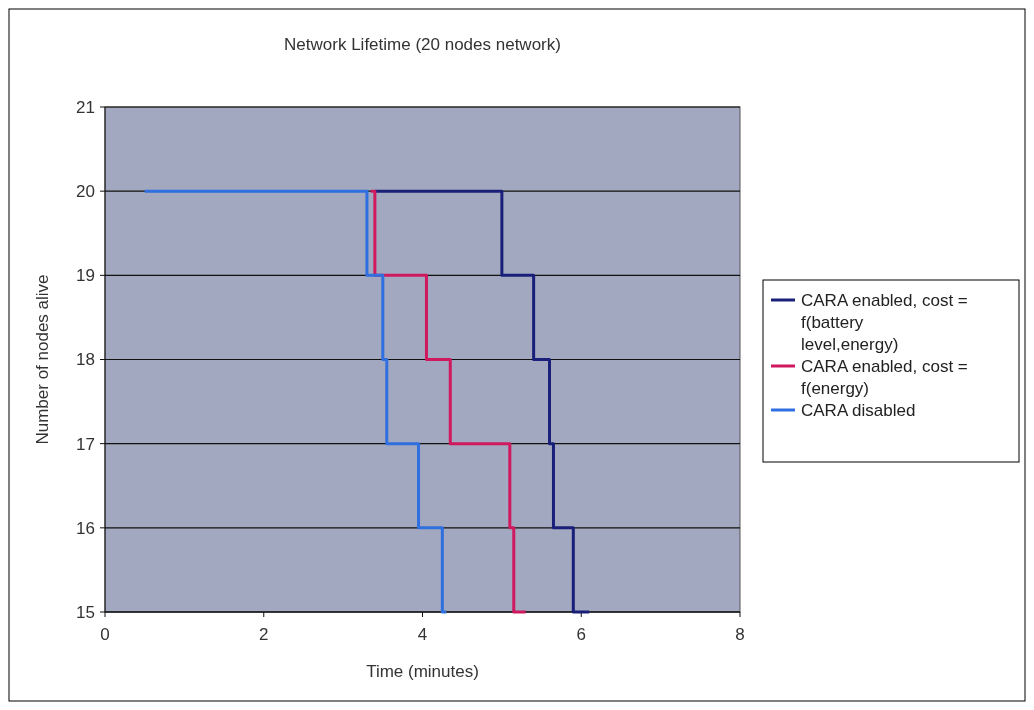  Describe the element at coordinates (105, 634) in the screenshot. I see `x-tick-label: 0` at that location.